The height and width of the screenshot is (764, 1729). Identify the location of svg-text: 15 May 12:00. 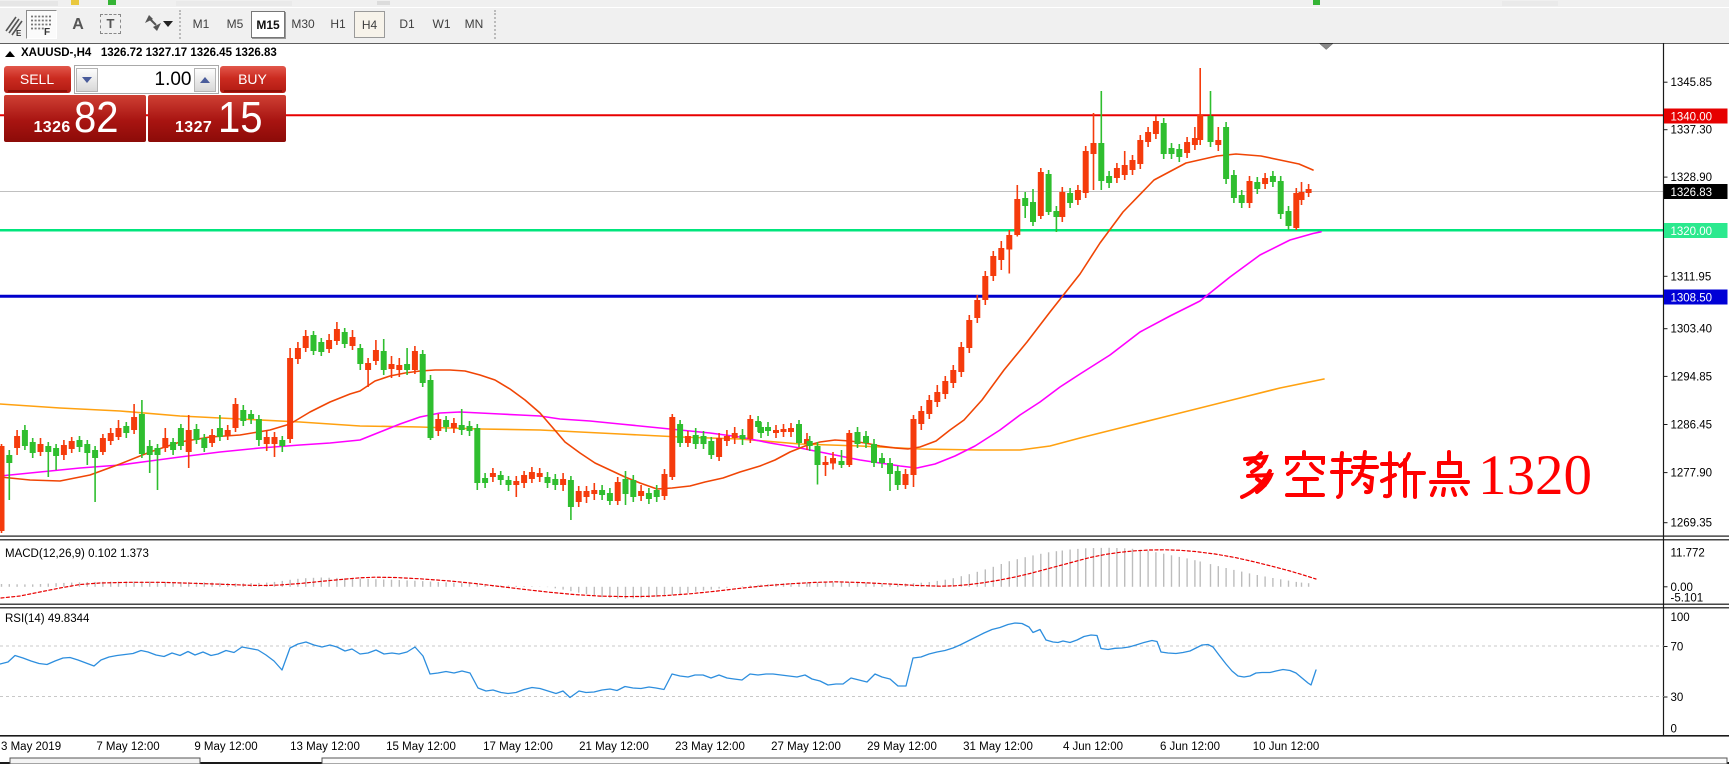
(421, 747).